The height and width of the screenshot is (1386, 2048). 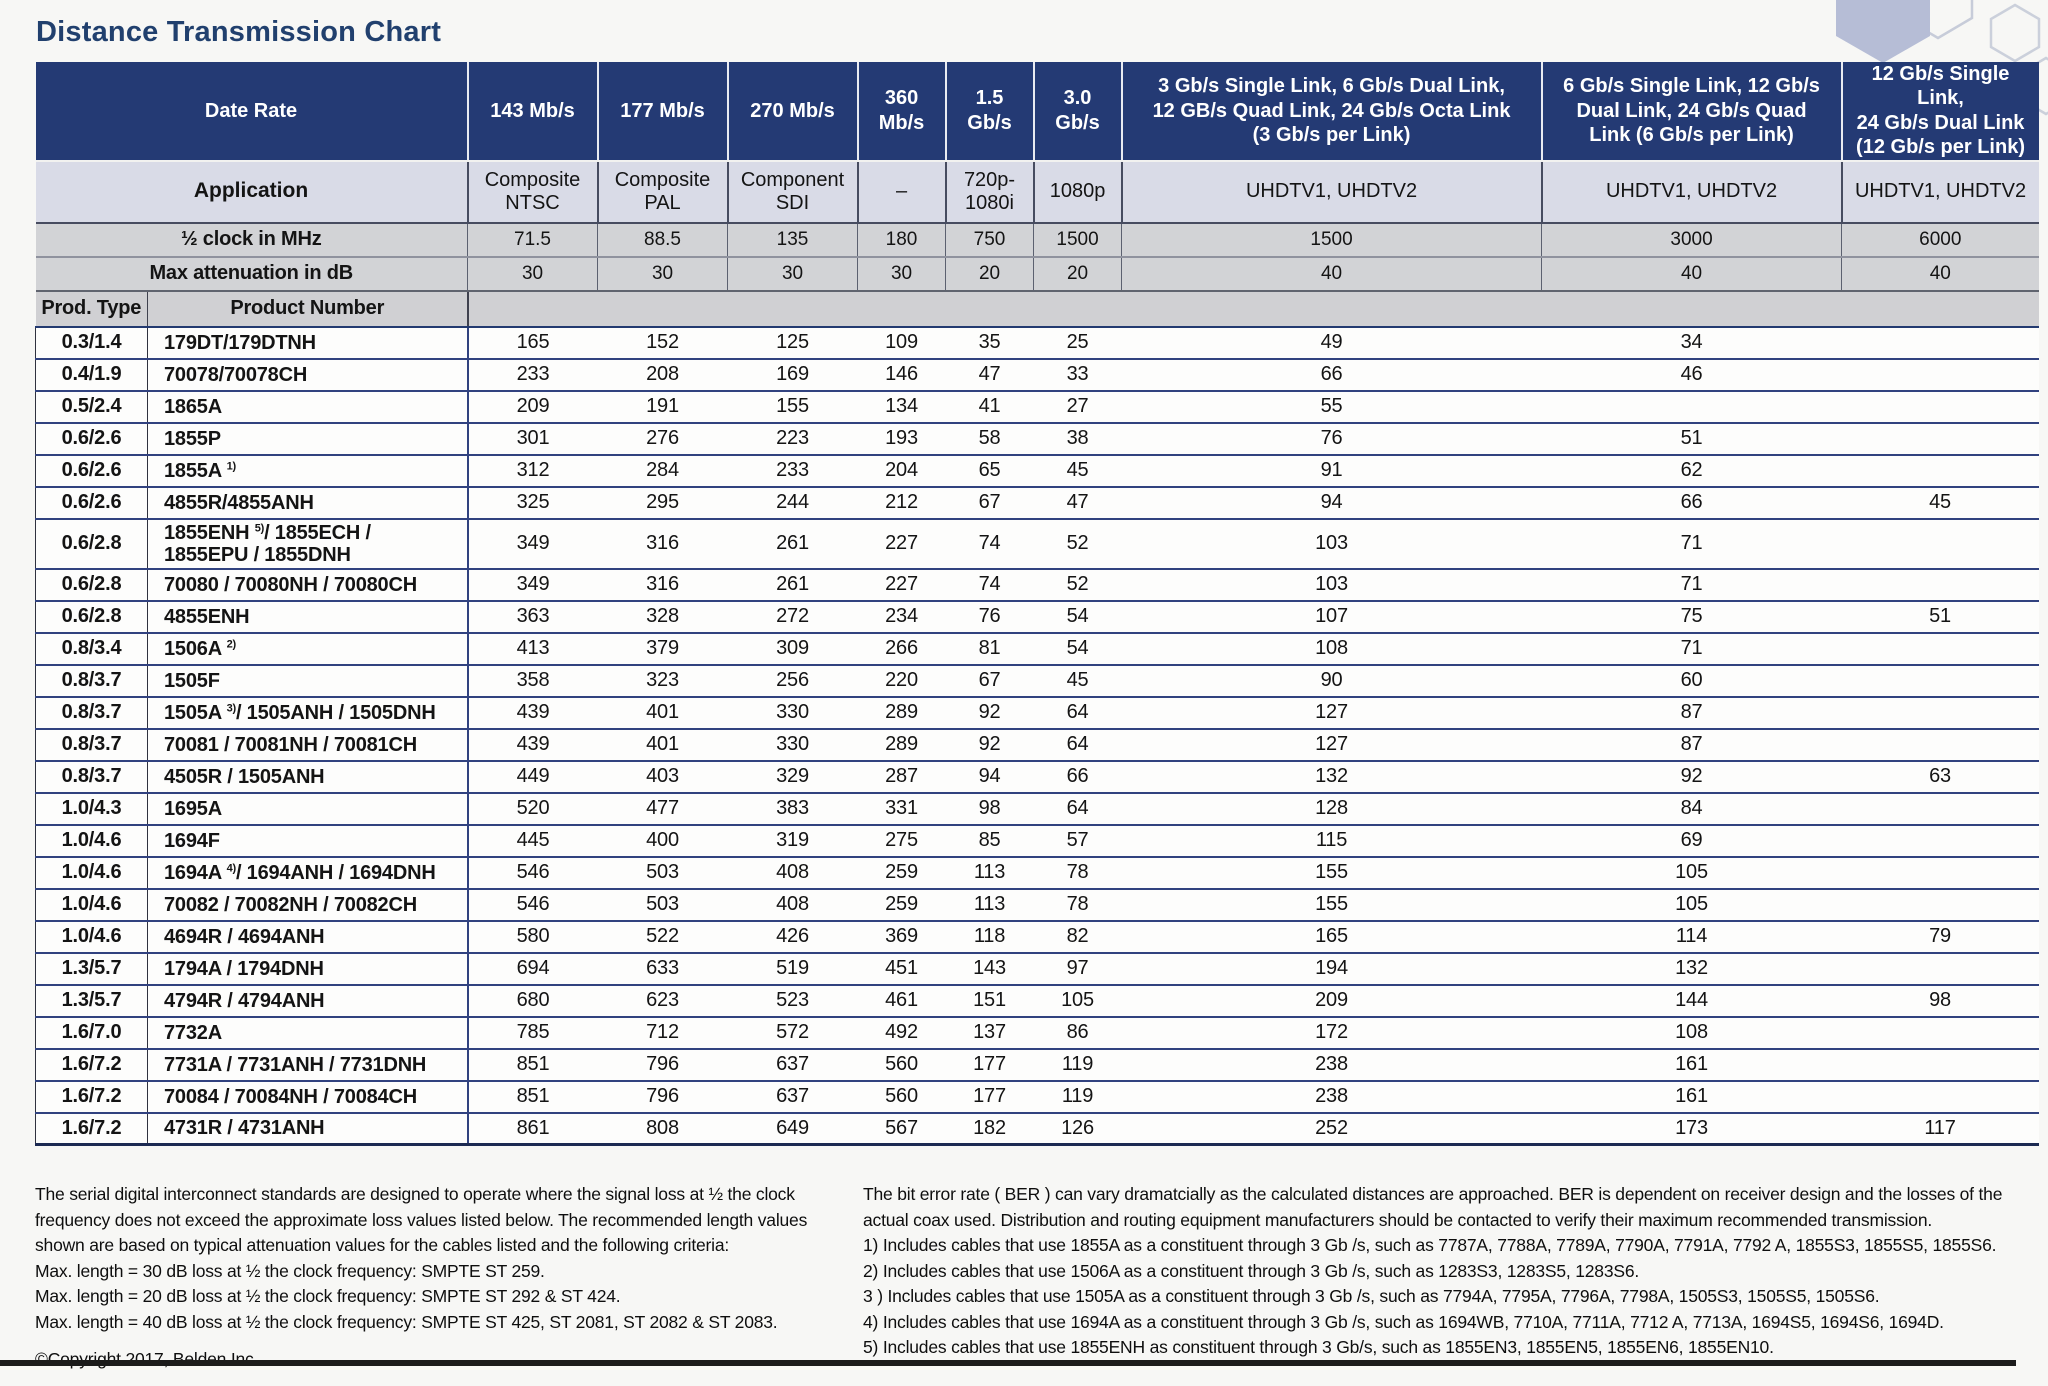 I want to click on product-number-cell: 4794R / 4794ANH, so click(x=308, y=1001).